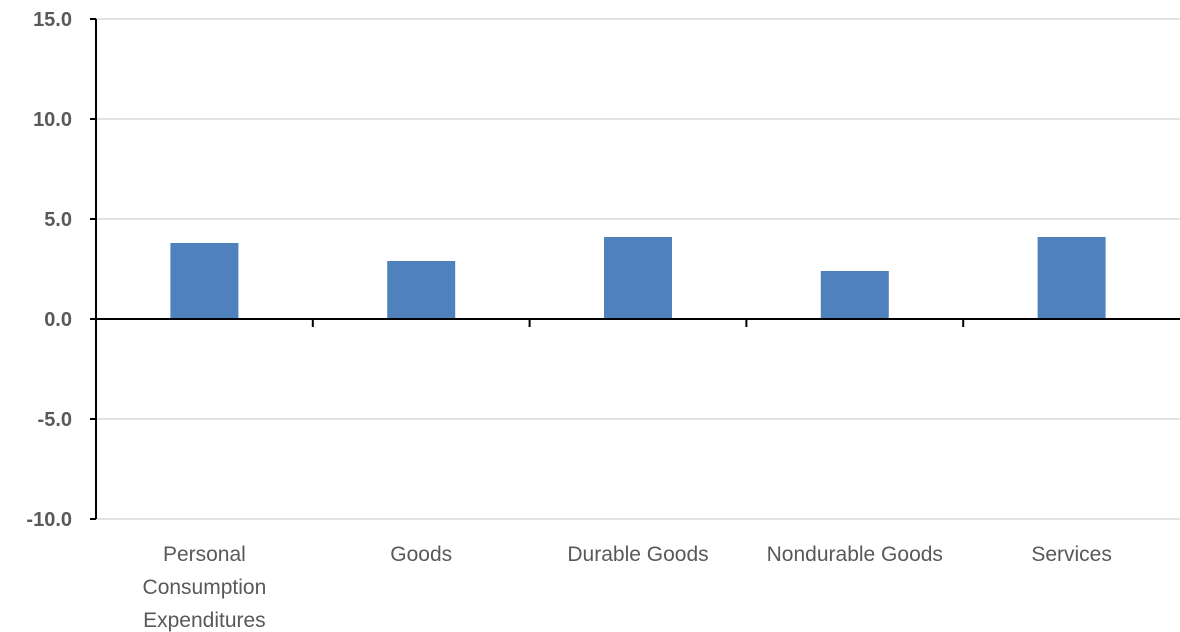 Image resolution: width=1180 pixels, height=632 pixels. Describe the element at coordinates (855, 554) in the screenshot. I see `category-label: Nondurable Goods` at that location.